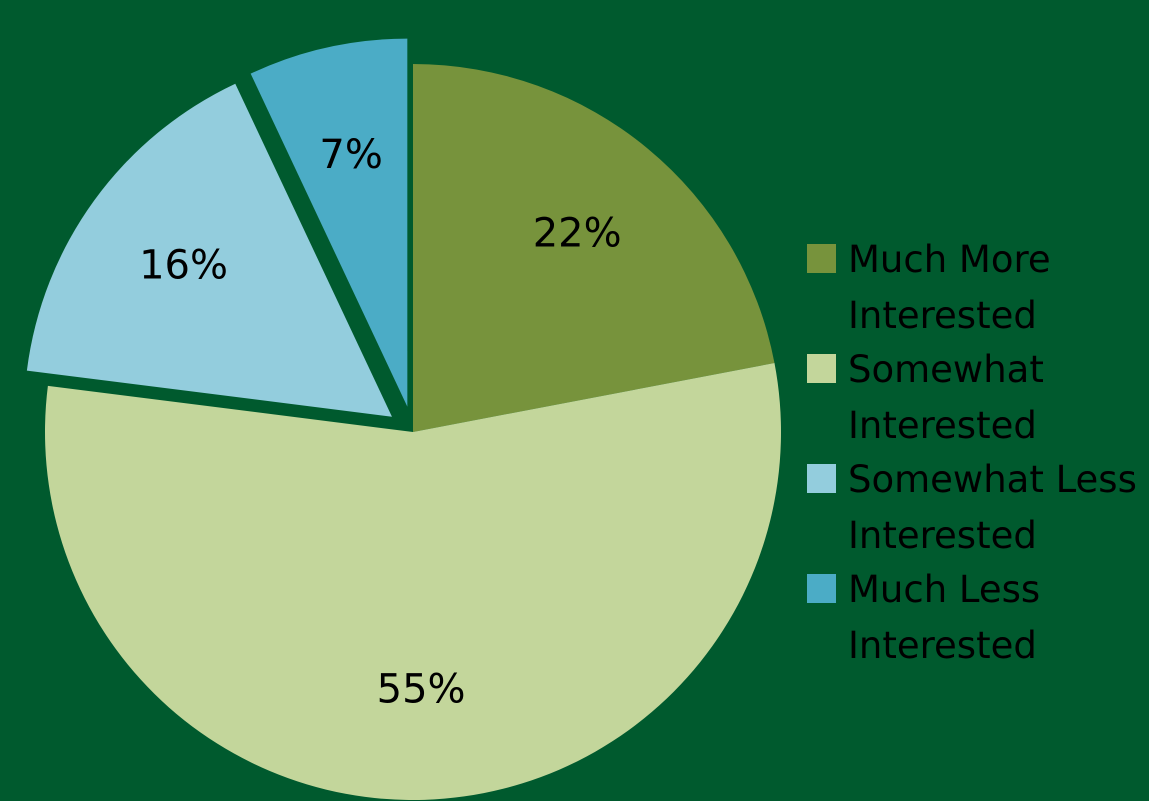 This screenshot has height=801, width=1149. I want to click on legend-label-somewhat-less-interested: Somewhat Less Interested, so click(992, 507).